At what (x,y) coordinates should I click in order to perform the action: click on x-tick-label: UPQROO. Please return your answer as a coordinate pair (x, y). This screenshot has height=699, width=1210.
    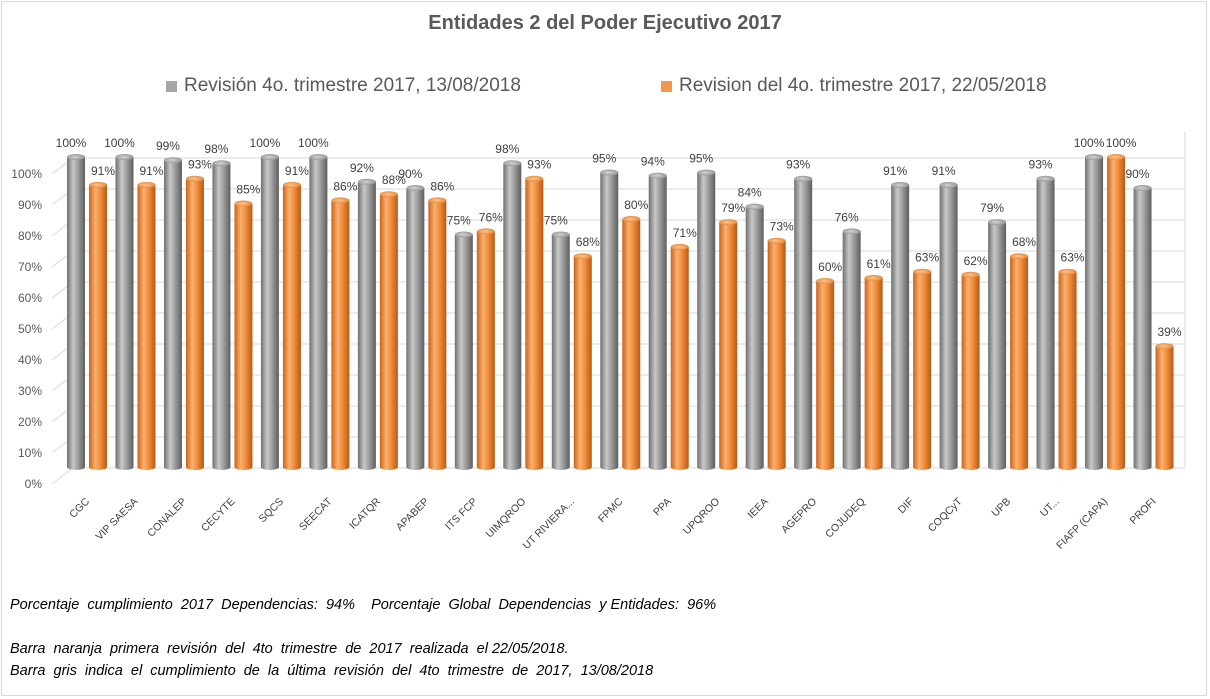
    Looking at the image, I should click on (701, 516).